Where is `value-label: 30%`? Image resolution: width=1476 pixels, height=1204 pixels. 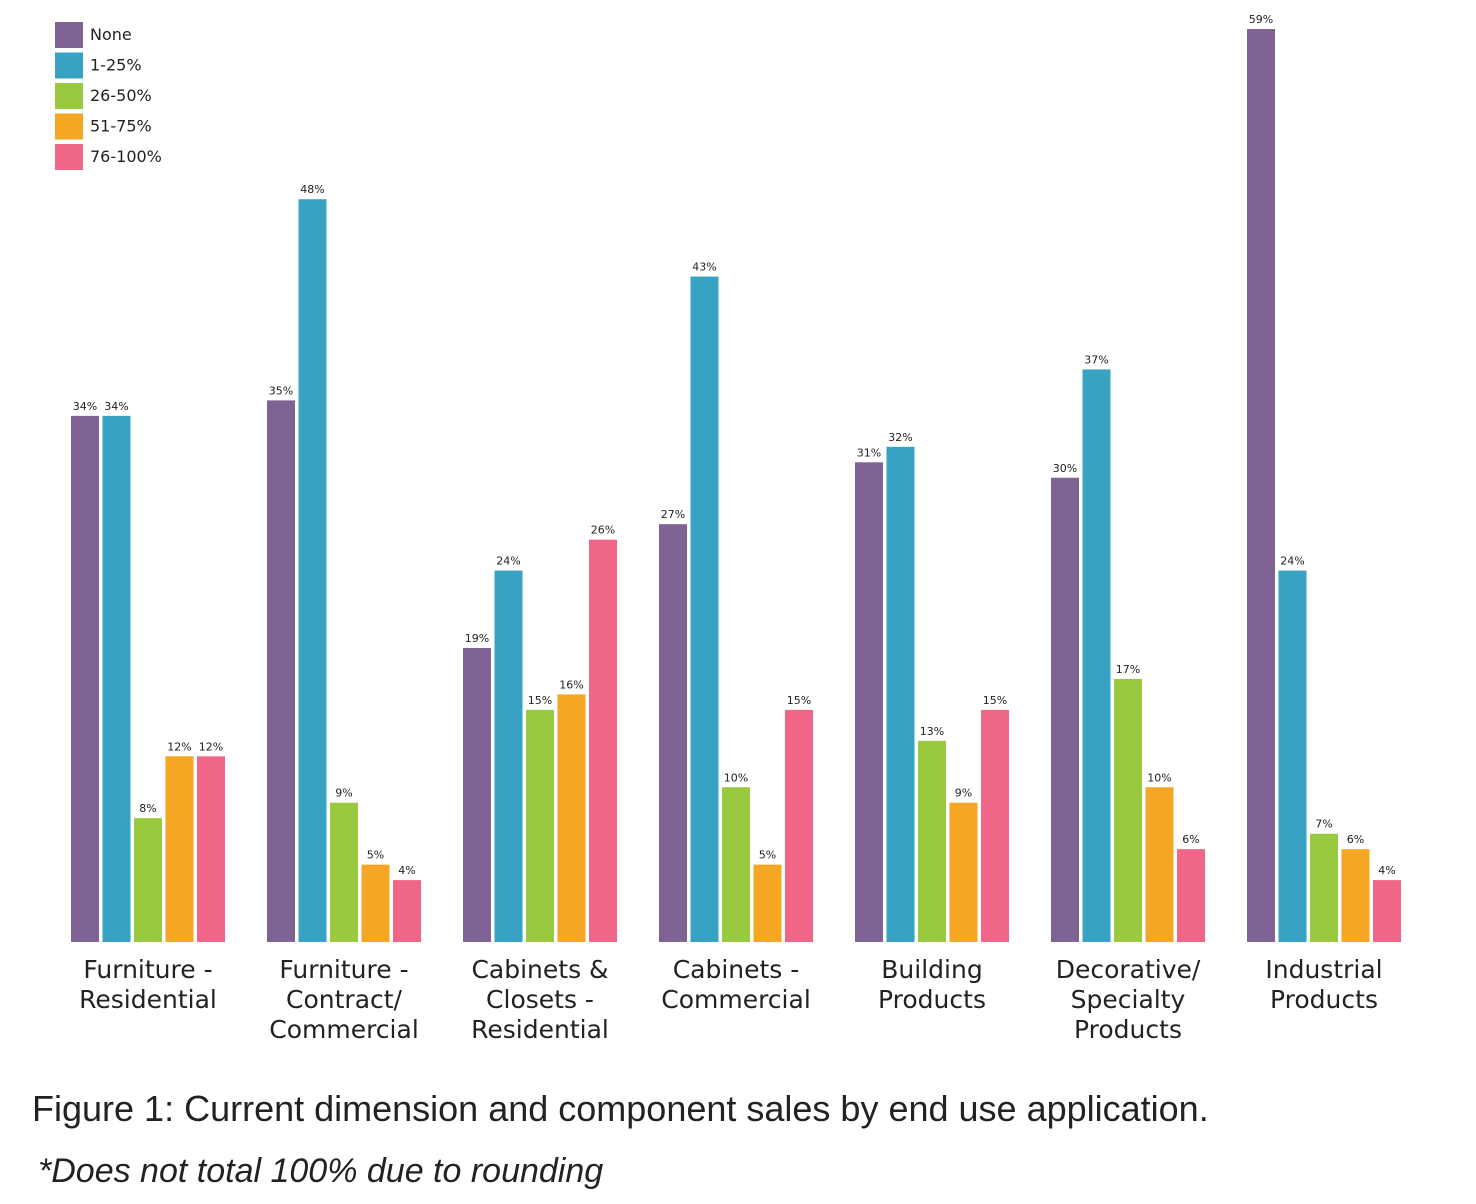 value-label: 30% is located at coordinates (1065, 468).